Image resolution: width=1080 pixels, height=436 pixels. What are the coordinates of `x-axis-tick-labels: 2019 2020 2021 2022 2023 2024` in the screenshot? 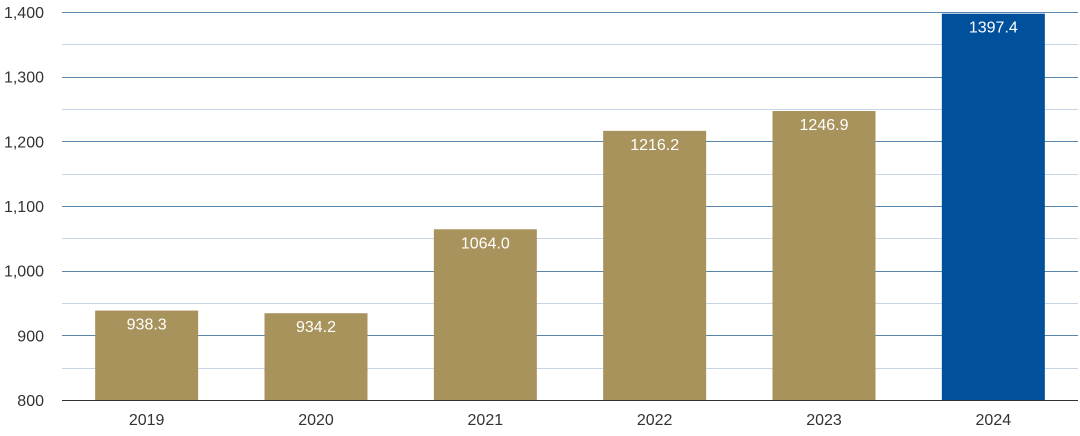 It's located at (570, 420).